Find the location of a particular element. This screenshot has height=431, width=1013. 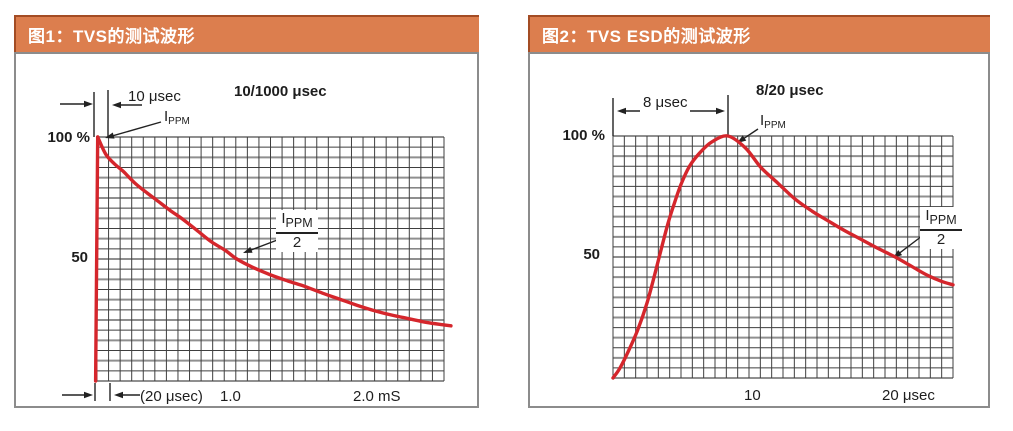

figure2-header: 图2：TVS ESD的测试波形 is located at coordinates (759, 33).